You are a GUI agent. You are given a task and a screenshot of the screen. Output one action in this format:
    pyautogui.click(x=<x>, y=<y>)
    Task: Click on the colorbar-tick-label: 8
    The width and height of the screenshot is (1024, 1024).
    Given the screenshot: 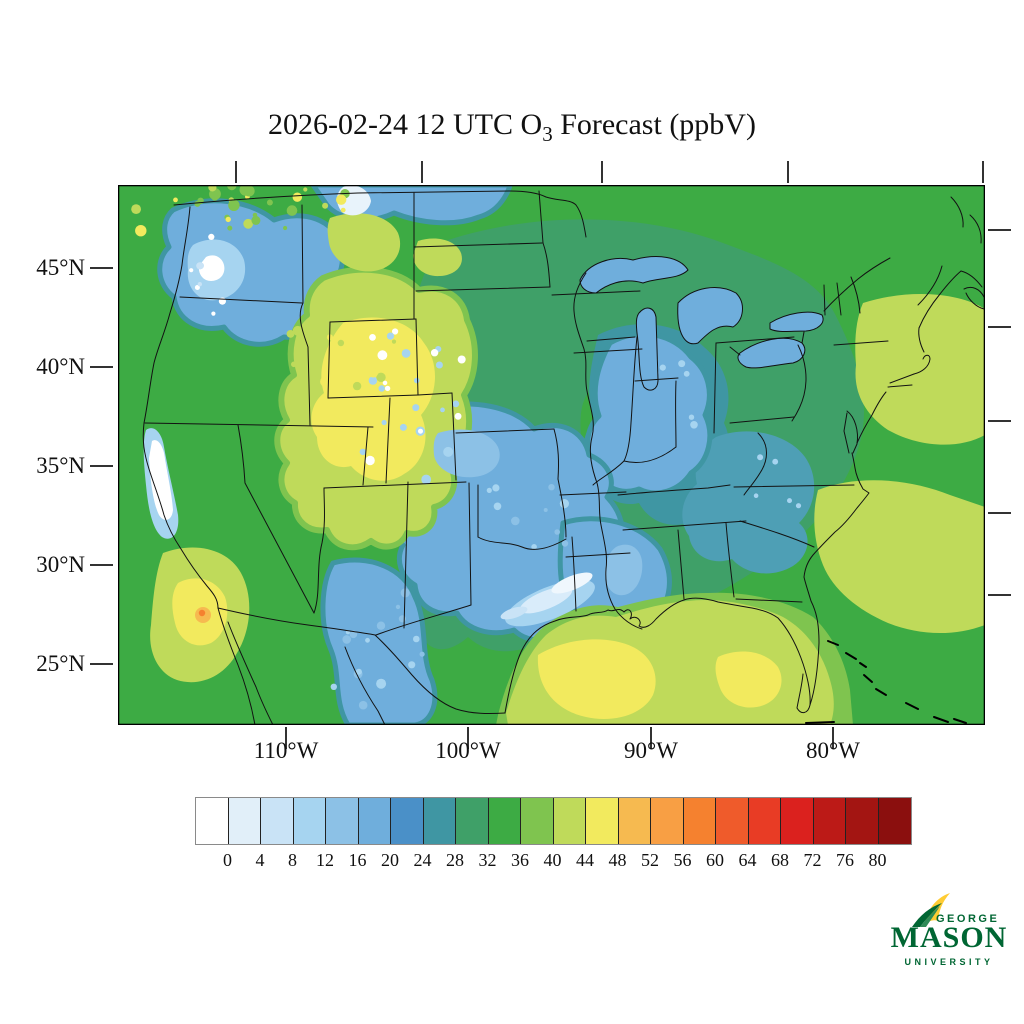 What is the action you would take?
    pyautogui.click(x=292, y=860)
    